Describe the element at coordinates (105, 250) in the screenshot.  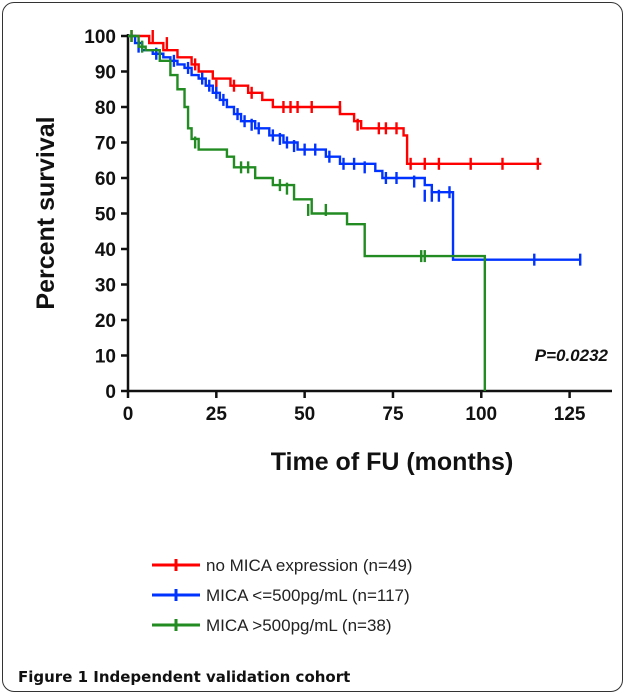
I see `y-tick-label: 40` at that location.